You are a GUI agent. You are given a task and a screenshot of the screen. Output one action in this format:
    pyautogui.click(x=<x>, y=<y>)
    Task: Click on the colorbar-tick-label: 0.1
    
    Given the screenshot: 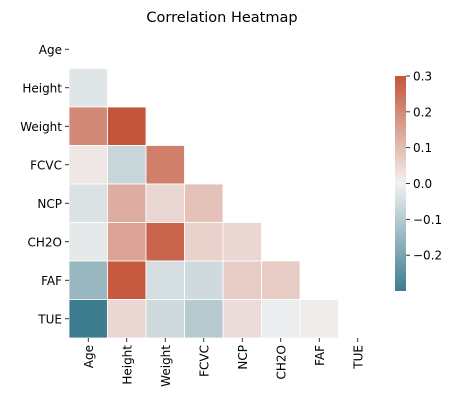 What is the action you would take?
    pyautogui.click(x=422, y=148)
    